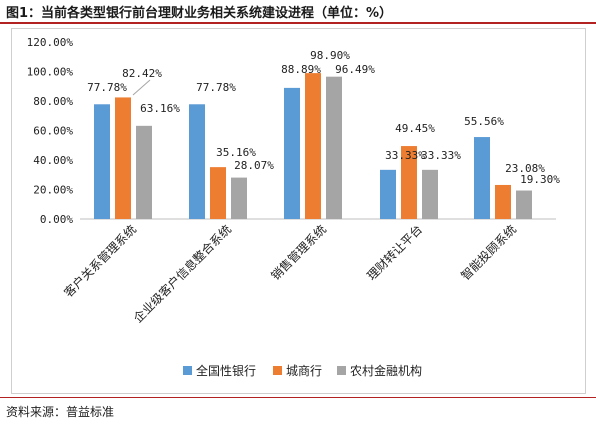 This screenshot has width=596, height=424. I want to click on data-label: 55.56%, so click(484, 121).